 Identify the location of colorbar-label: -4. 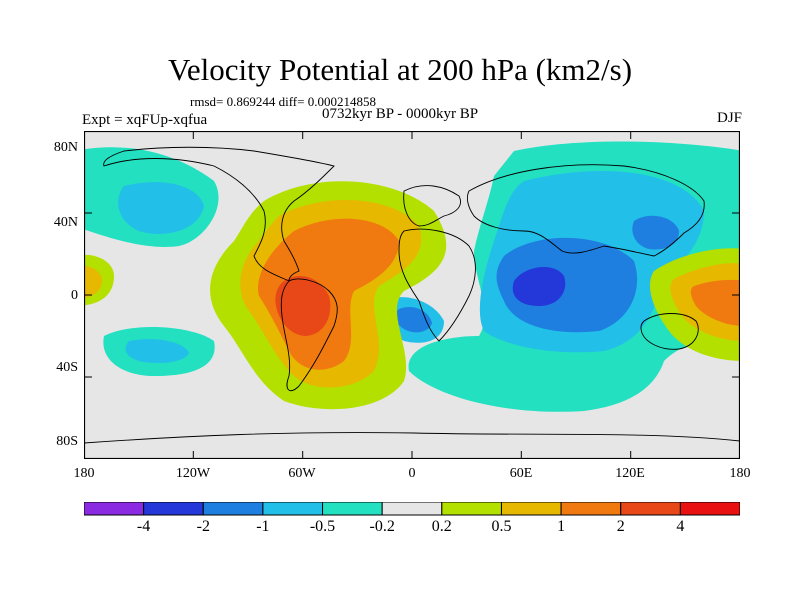
(143, 526).